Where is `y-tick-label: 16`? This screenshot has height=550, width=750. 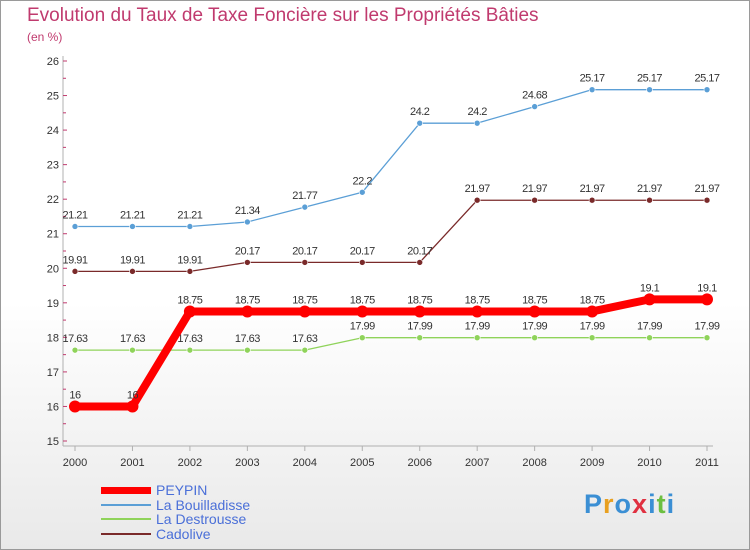 y-tick-label: 16 is located at coordinates (53, 407).